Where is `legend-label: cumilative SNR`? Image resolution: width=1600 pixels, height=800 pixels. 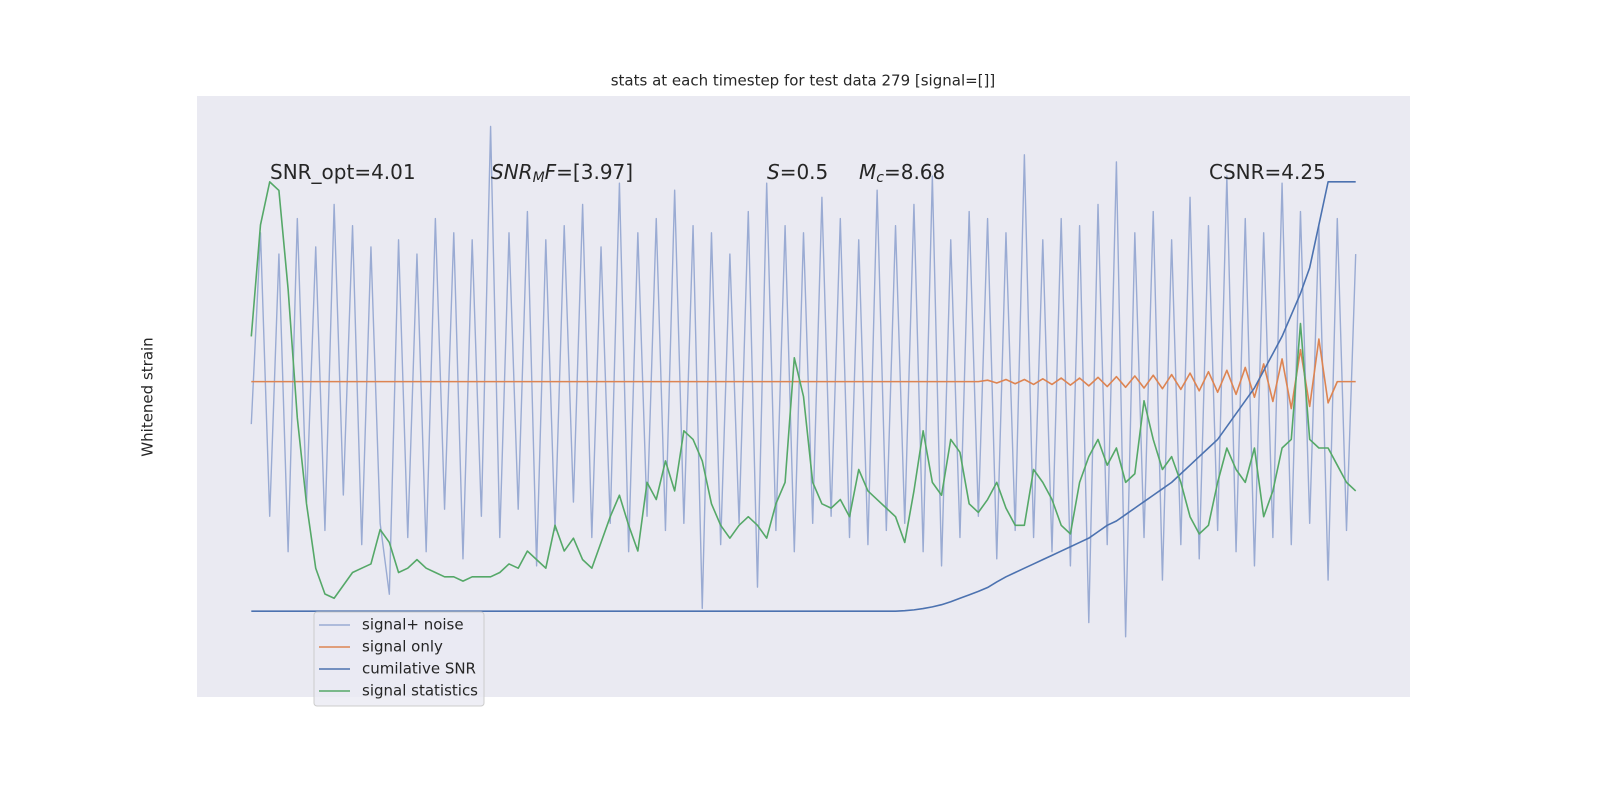 legend-label: cumilative SNR is located at coordinates (419, 669).